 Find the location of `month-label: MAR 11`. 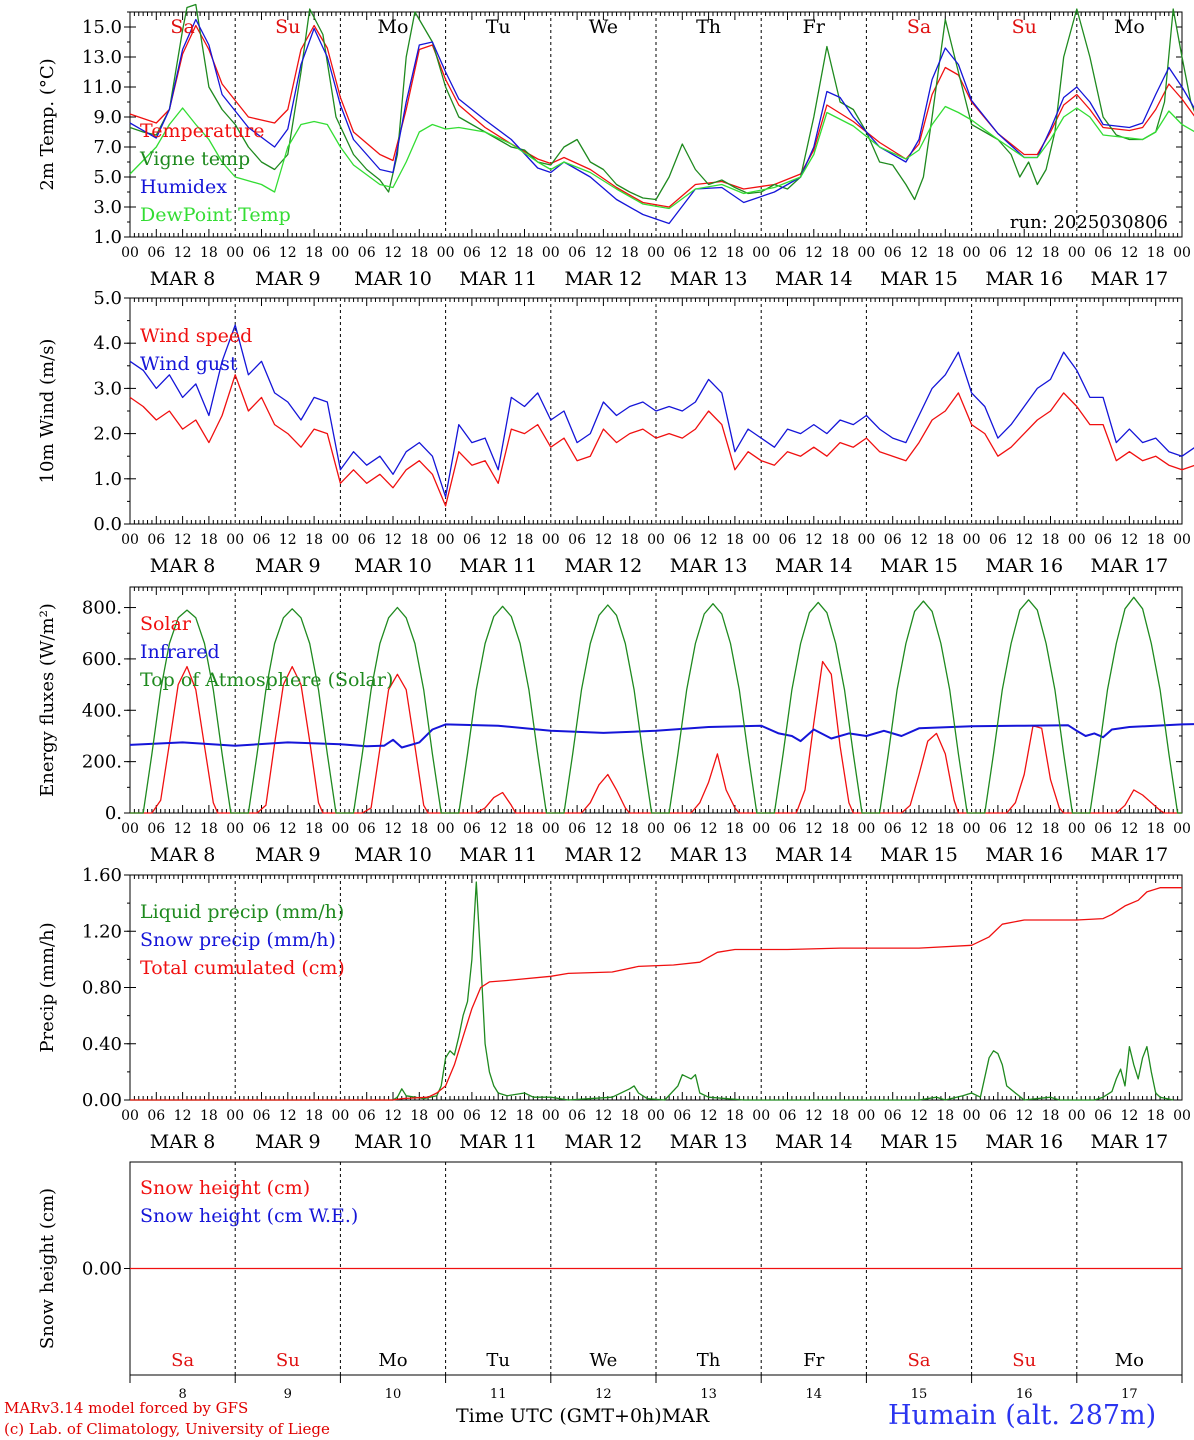

month-label: MAR 11 is located at coordinates (498, 566).